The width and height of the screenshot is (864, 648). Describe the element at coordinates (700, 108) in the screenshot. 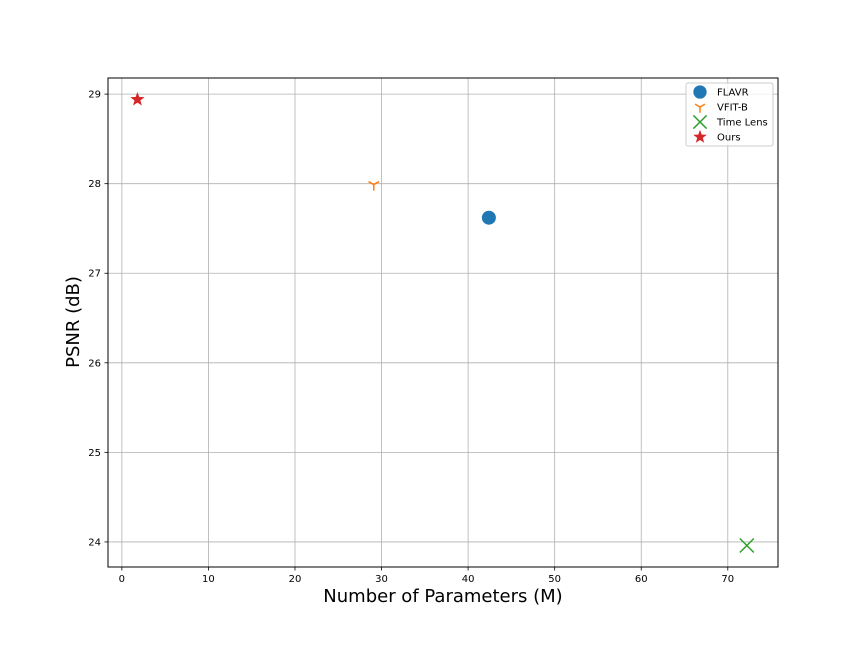

I see `legend-marker-vfit-b` at that location.